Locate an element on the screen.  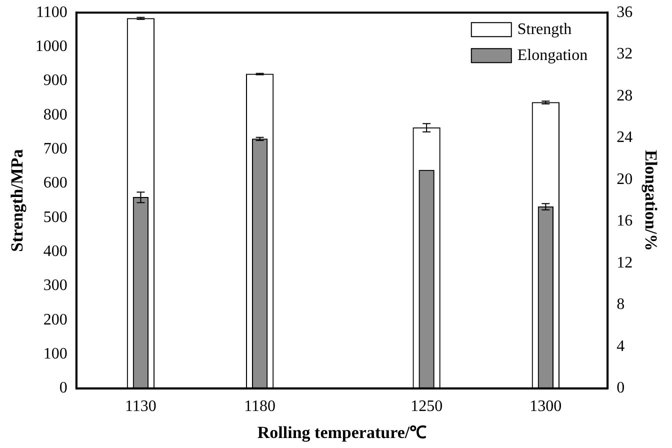
y-tick-label: 700 is located at coordinates (55, 149).